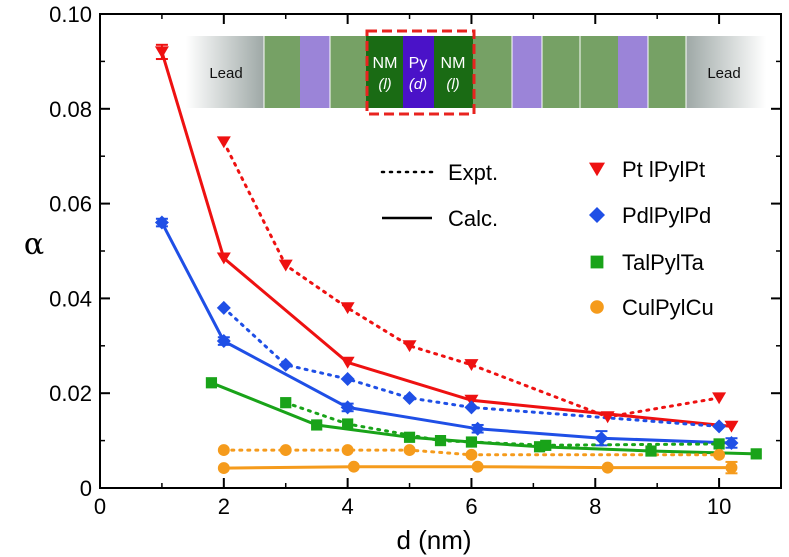  What do you see at coordinates (418, 84) in the screenshot?
I see `inset-layer-label: (d)` at bounding box center [418, 84].